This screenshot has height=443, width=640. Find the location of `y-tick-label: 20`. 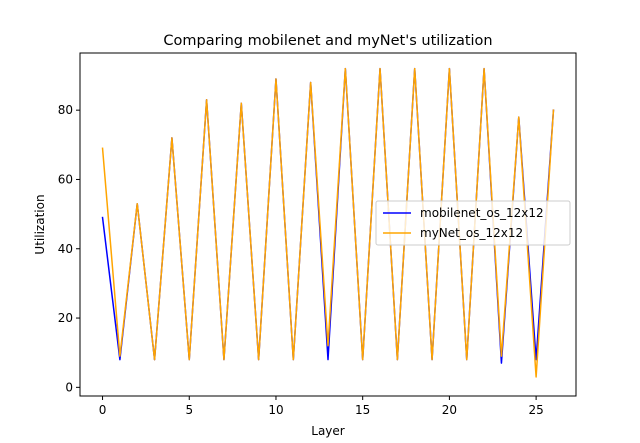

y-tick-label: 20 is located at coordinates (65, 318).